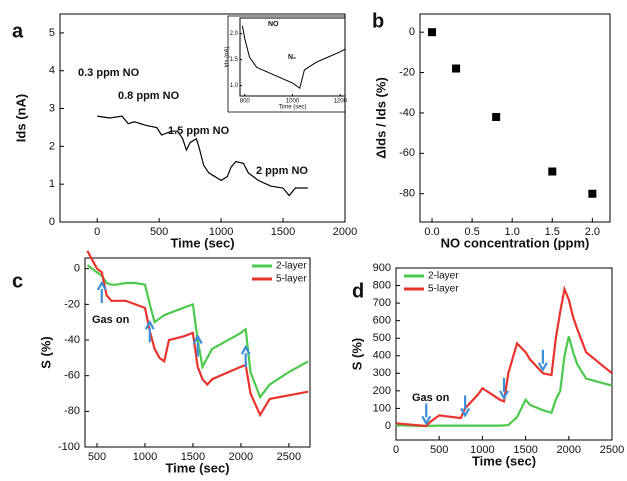 This screenshot has height=481, width=627. Describe the element at coordinates (109, 73) in the screenshot. I see `annotation: 0.3 ppm NO` at that location.